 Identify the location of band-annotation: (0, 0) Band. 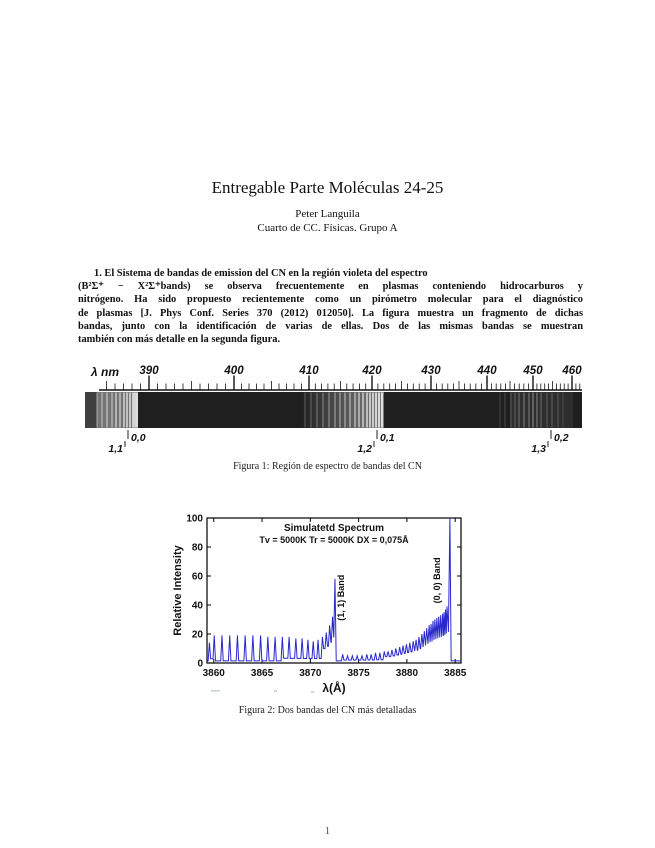
(437, 580).